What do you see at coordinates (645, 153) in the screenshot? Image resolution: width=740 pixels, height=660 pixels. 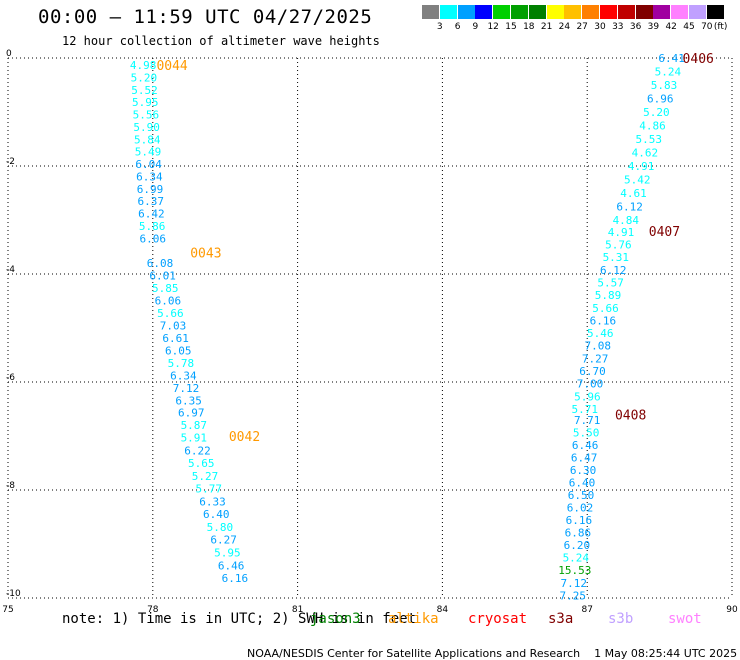 I see `wave-height-value: 4.62` at bounding box center [645, 153].